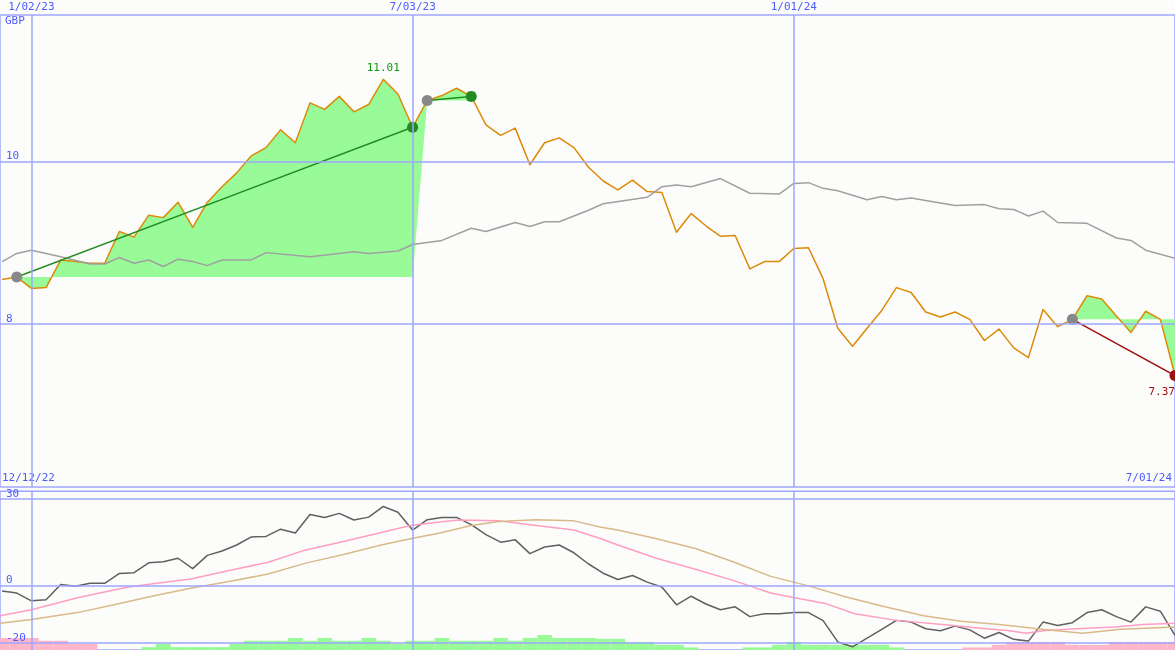  What do you see at coordinates (412, 6) in the screenshot?
I see `x-tick-label: 7/03/23` at bounding box center [412, 6].